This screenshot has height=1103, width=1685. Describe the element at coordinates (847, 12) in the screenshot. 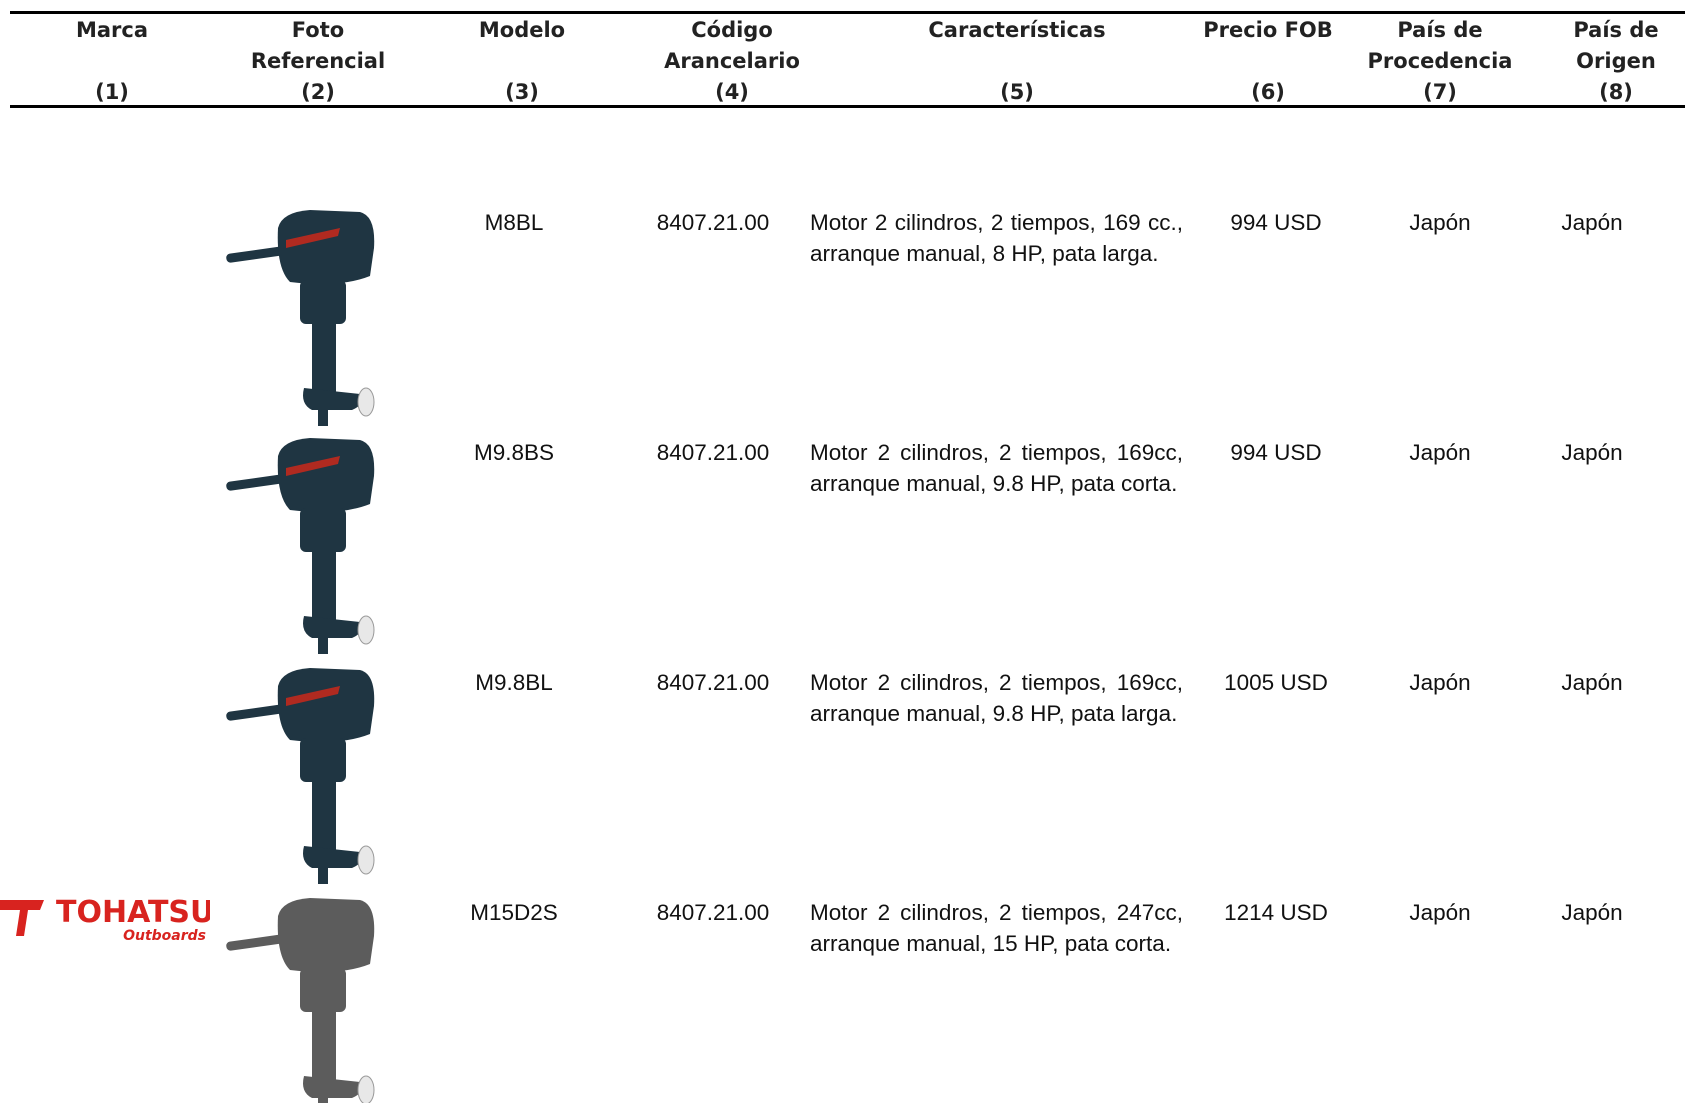

I see `header-top-rule` at that location.